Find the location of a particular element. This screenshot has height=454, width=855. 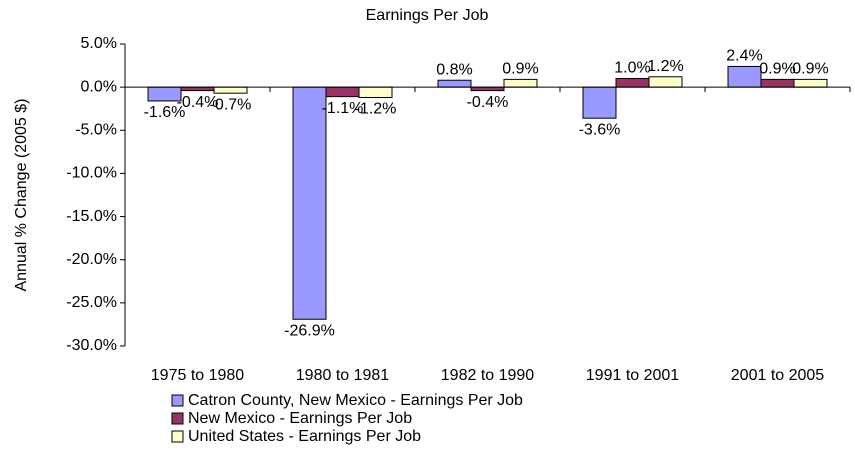

y-tick-label: 0.0% is located at coordinates (99, 86).